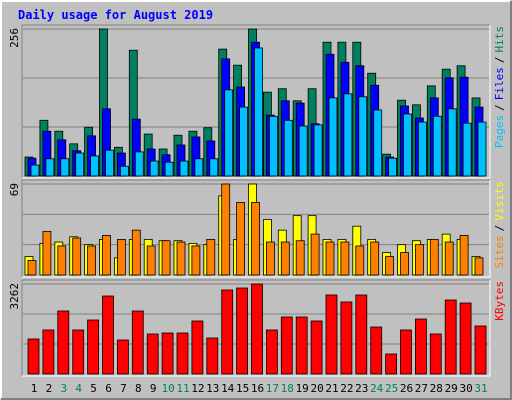  Describe the element at coordinates (115, 15) in the screenshot. I see `chart-title: Daily usage for August 2019` at that location.